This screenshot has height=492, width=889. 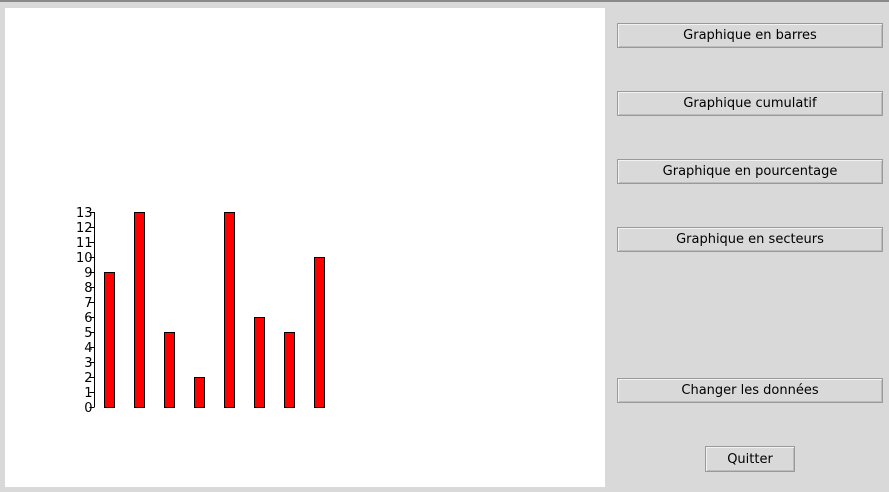 I want to click on y-tick-label-0: 0, so click(x=88, y=408).